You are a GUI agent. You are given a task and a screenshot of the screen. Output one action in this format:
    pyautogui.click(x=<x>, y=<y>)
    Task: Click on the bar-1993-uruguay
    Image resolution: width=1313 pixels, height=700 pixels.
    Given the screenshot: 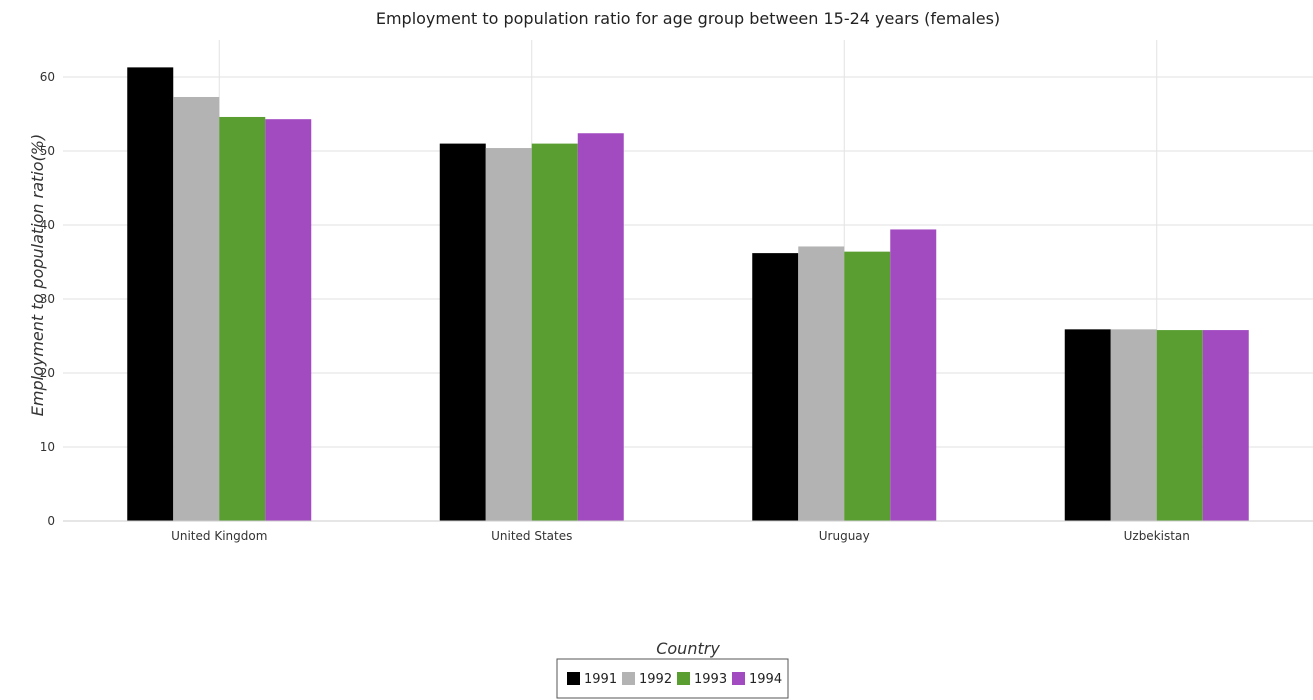 What is the action you would take?
    pyautogui.click(x=867, y=386)
    